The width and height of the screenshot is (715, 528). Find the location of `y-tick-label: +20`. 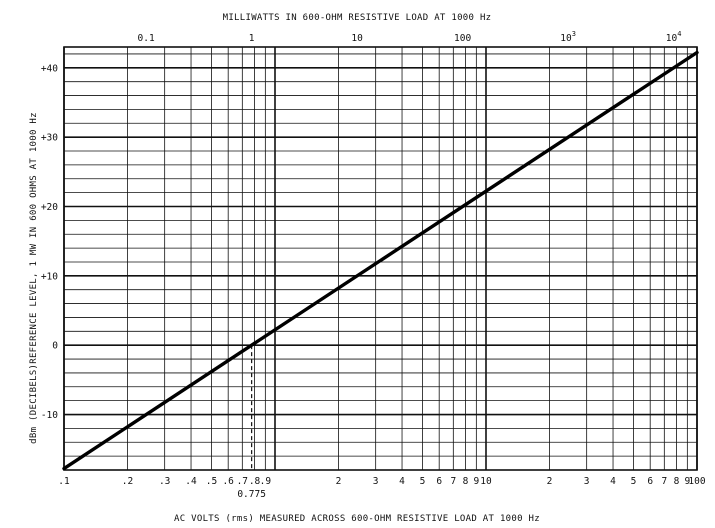

y-tick-label: +20 is located at coordinates (49, 207).